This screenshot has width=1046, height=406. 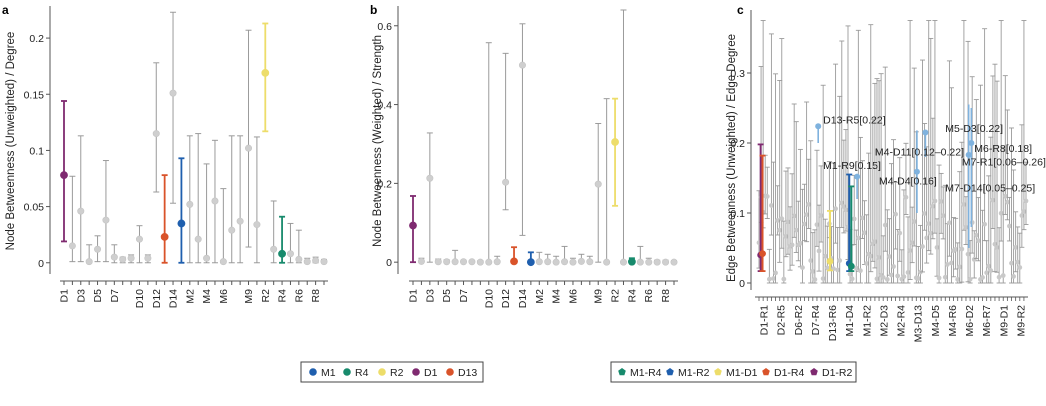 What do you see at coordinates (970, 321) in the screenshot?
I see `x-tick-label-M6-D2: M6-D2` at bounding box center [970, 321].